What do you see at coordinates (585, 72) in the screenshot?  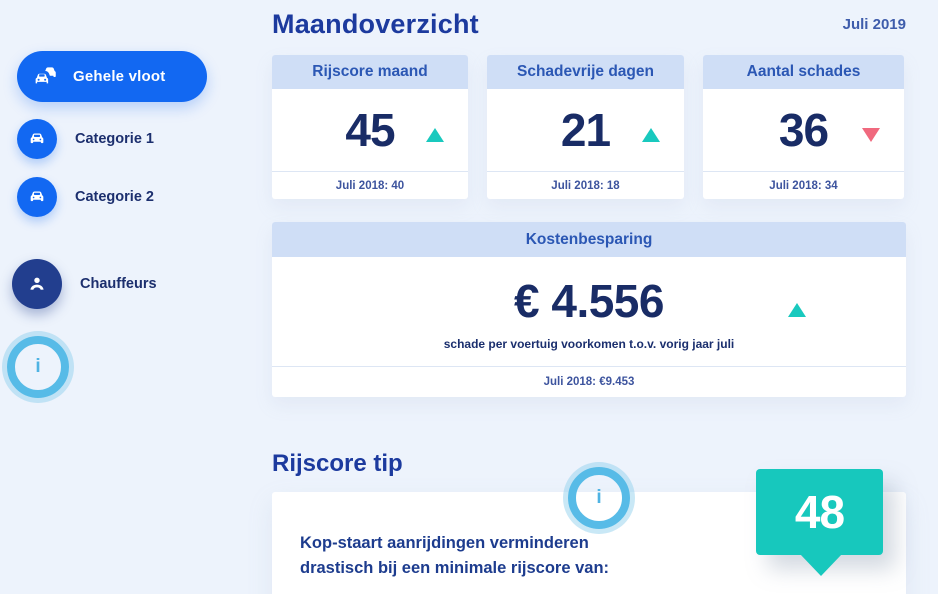 I see `stat-card-title: Schadevrije dagen` at bounding box center [585, 72].